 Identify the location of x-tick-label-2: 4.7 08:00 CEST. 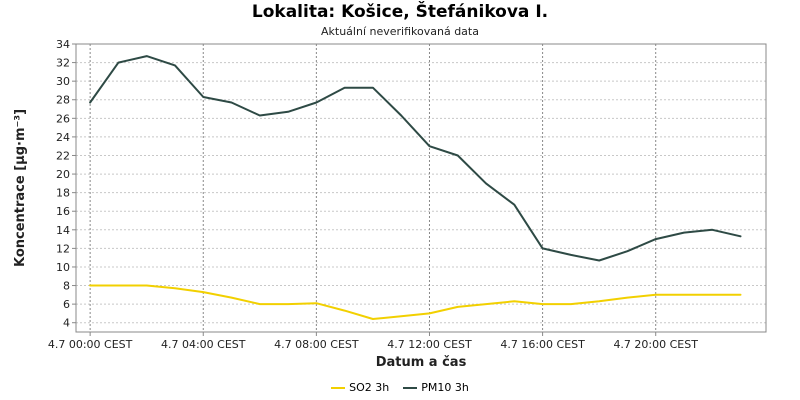
(316, 344).